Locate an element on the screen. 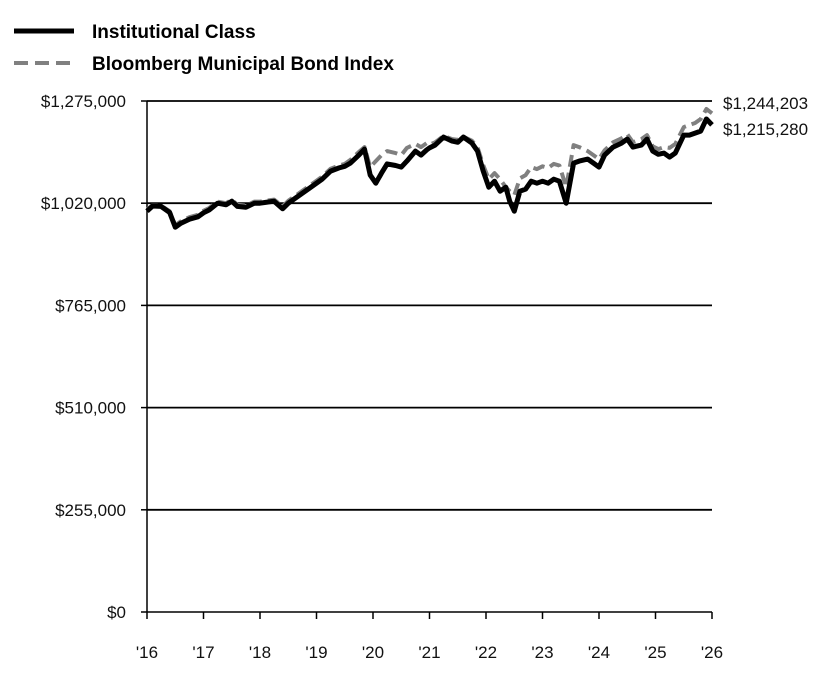 Image resolution: width=840 pixels, height=696 pixels. x-tick-label-0: '16 is located at coordinates (147, 652).